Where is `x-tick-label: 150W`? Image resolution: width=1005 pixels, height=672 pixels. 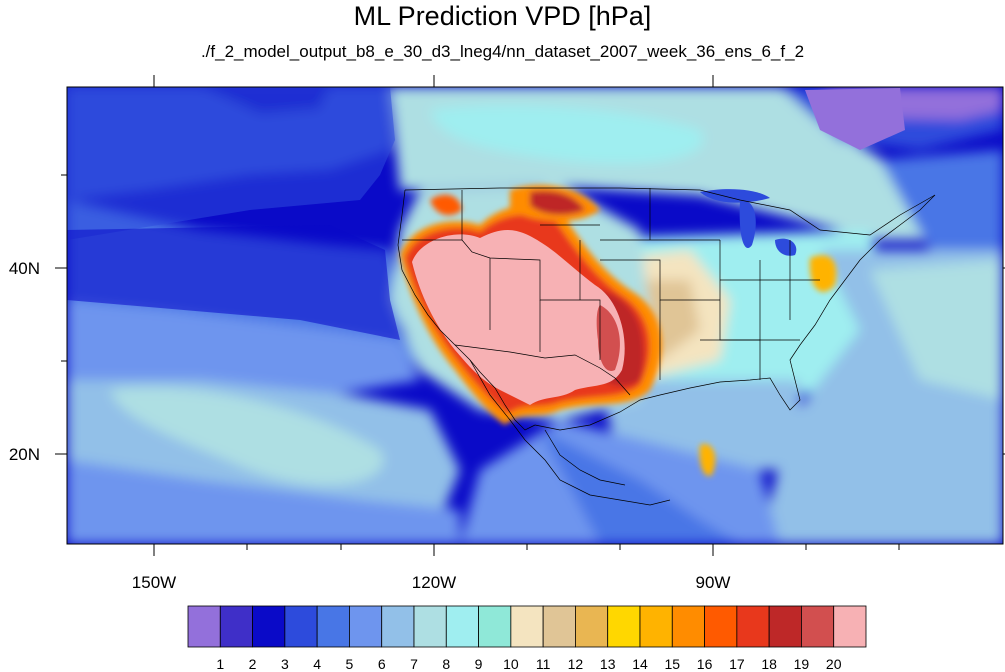 x-tick-label: 150W is located at coordinates (154, 582).